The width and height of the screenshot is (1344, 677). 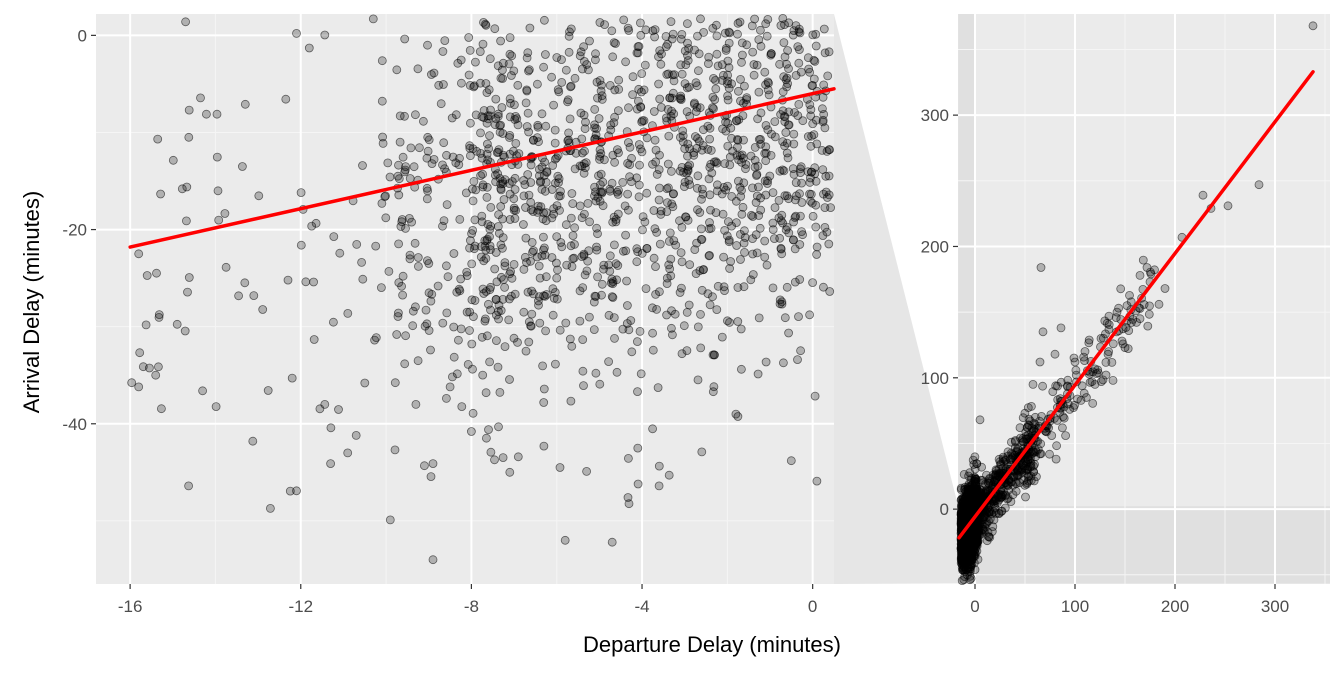 What do you see at coordinates (300, 606) in the screenshot?
I see `x-tick-label: -12` at bounding box center [300, 606].